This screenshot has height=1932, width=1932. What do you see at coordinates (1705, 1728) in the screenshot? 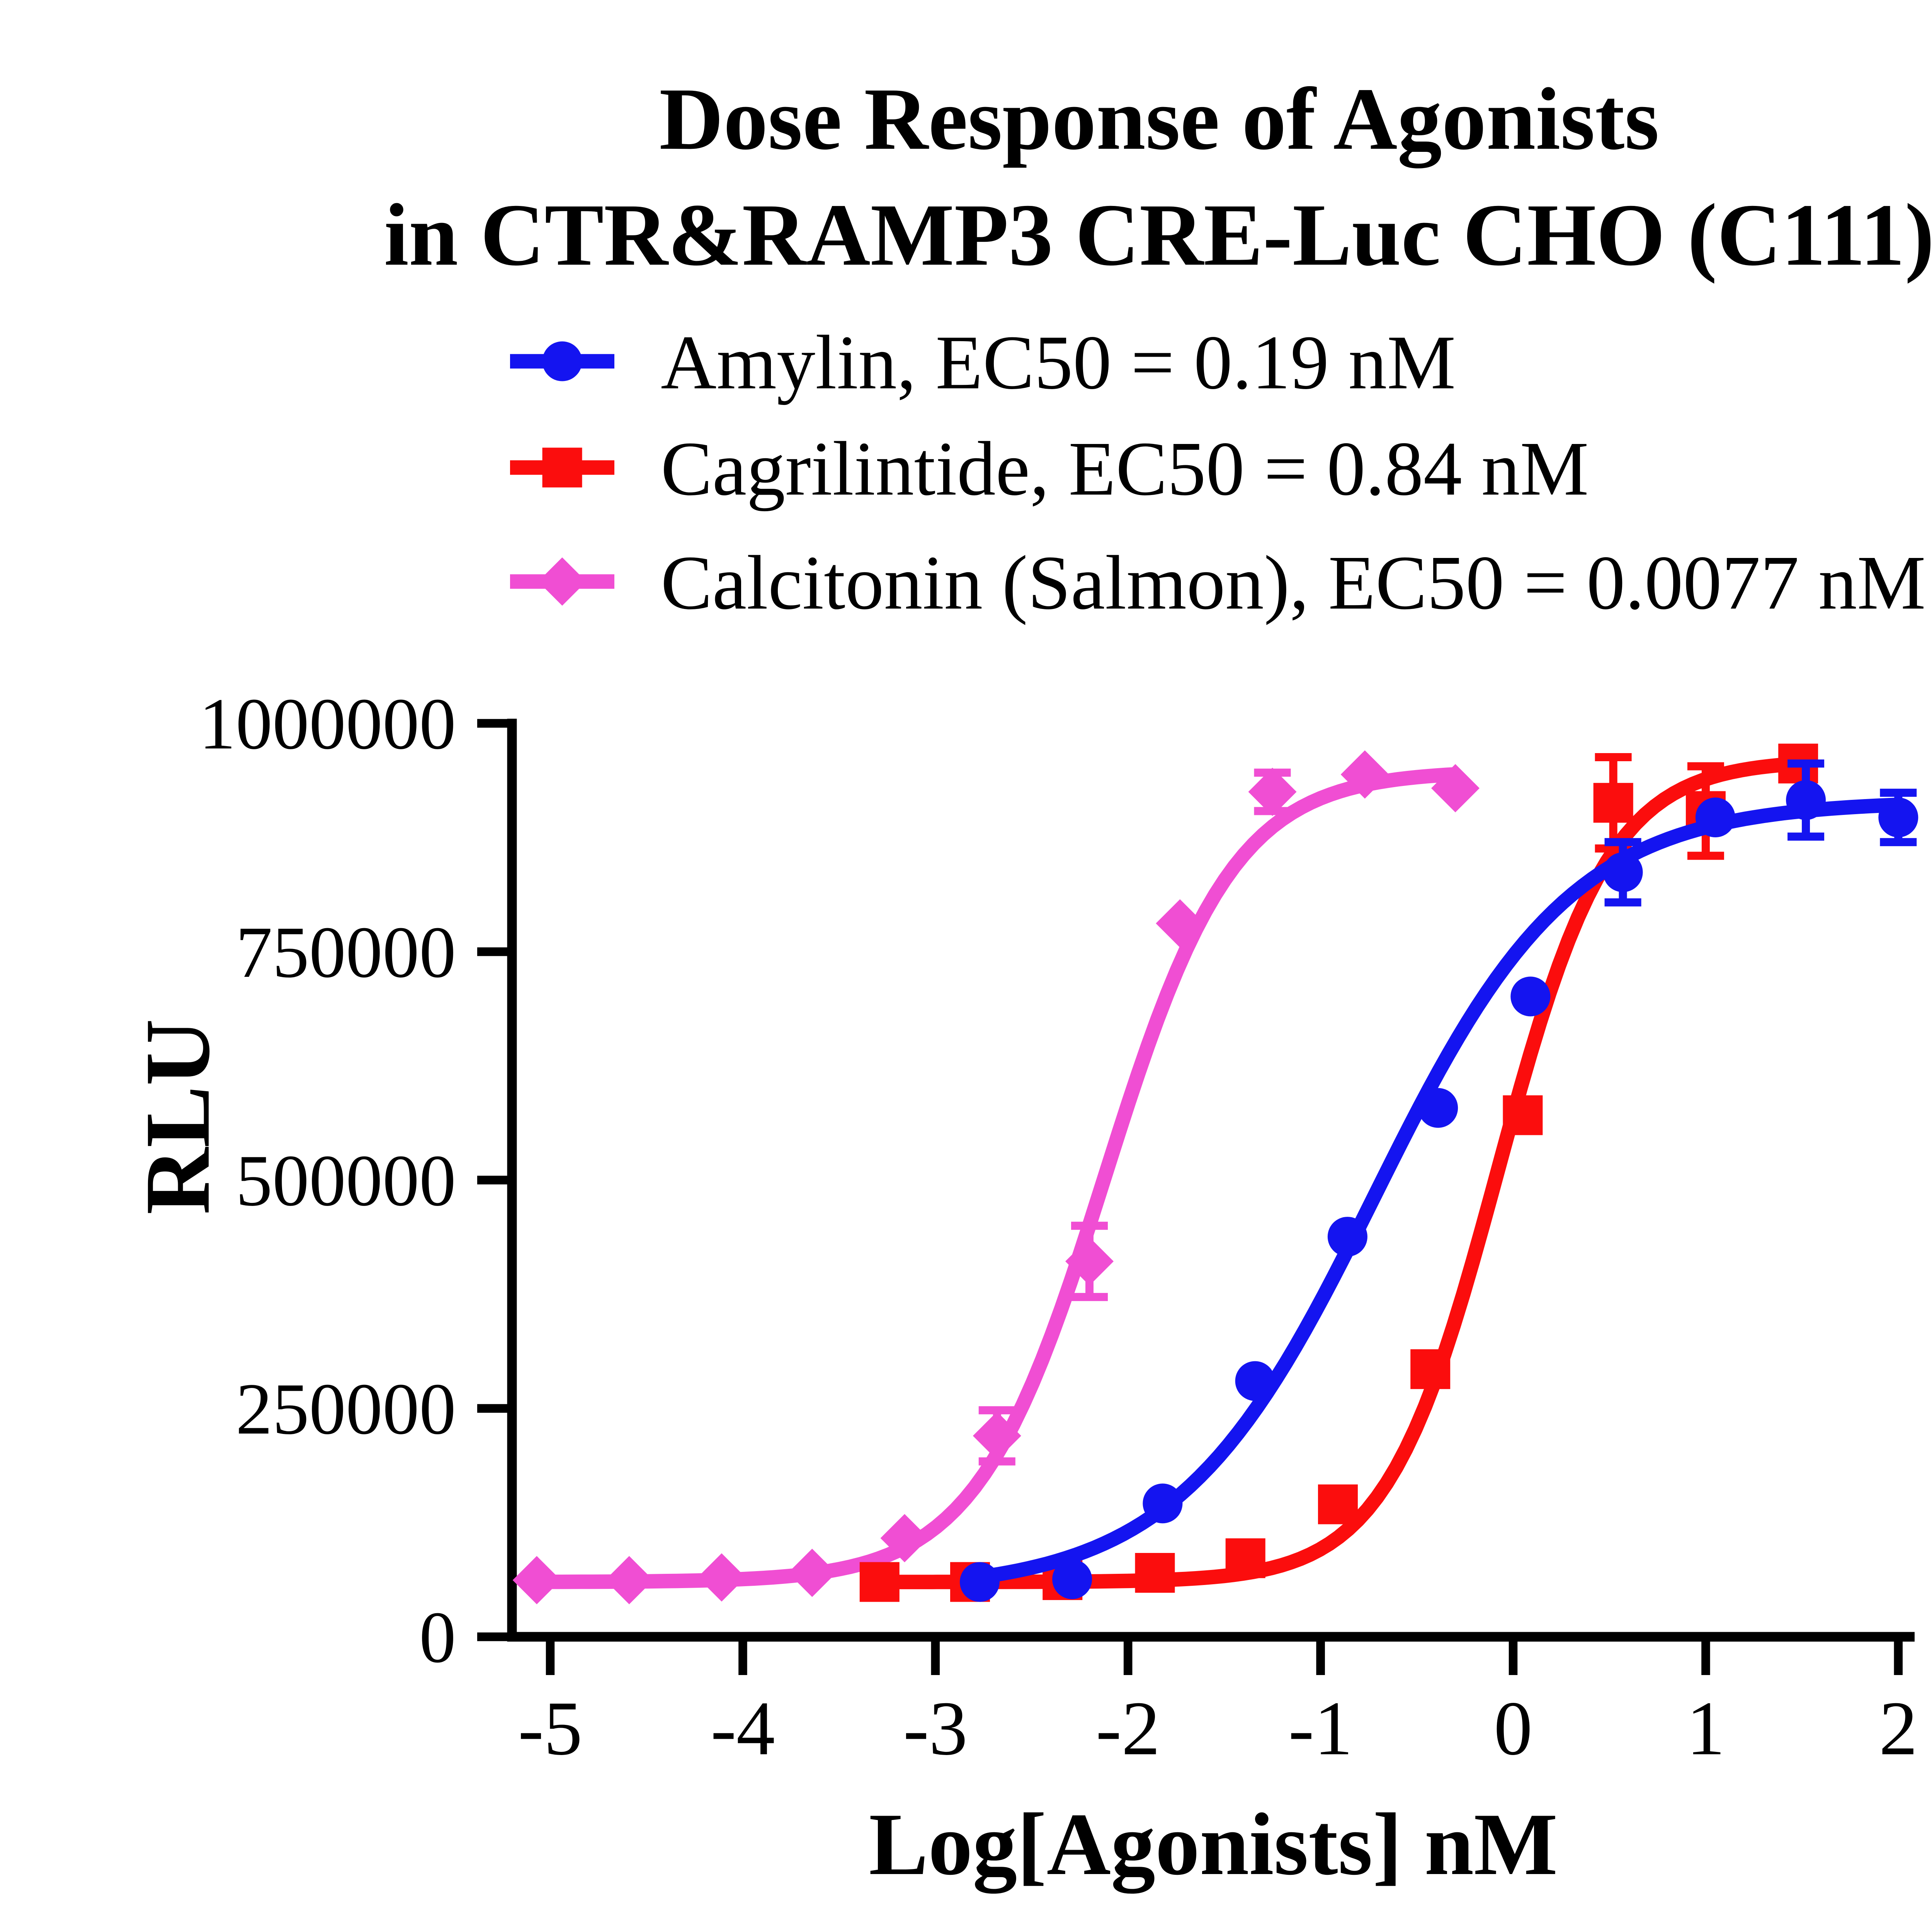
I see `x-tick-label: 1` at bounding box center [1705, 1728].